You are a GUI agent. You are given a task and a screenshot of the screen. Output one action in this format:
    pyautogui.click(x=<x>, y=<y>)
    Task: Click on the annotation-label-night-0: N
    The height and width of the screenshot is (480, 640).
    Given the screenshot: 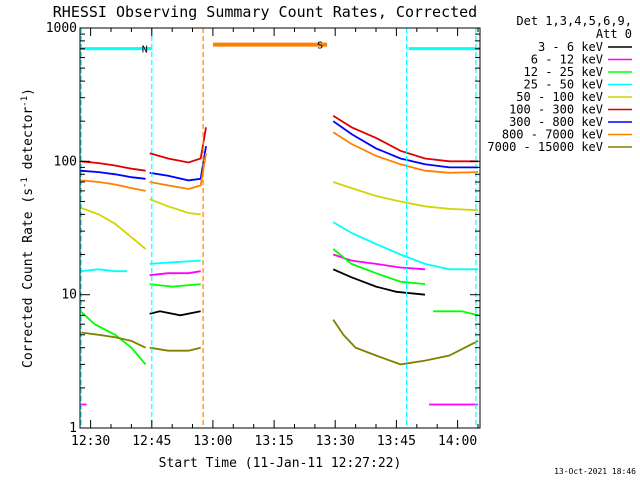 What is the action you would take?
    pyautogui.click(x=145, y=50)
    